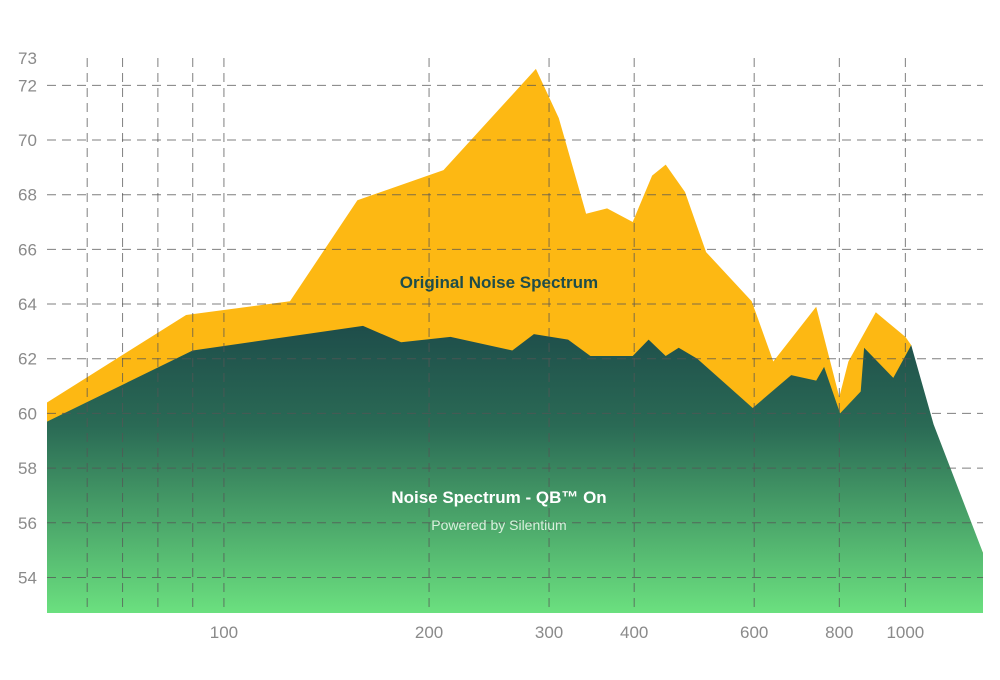 The image size is (1000, 680). Describe the element at coordinates (839, 632) in the screenshot. I see `x-tick-label: 800` at that location.